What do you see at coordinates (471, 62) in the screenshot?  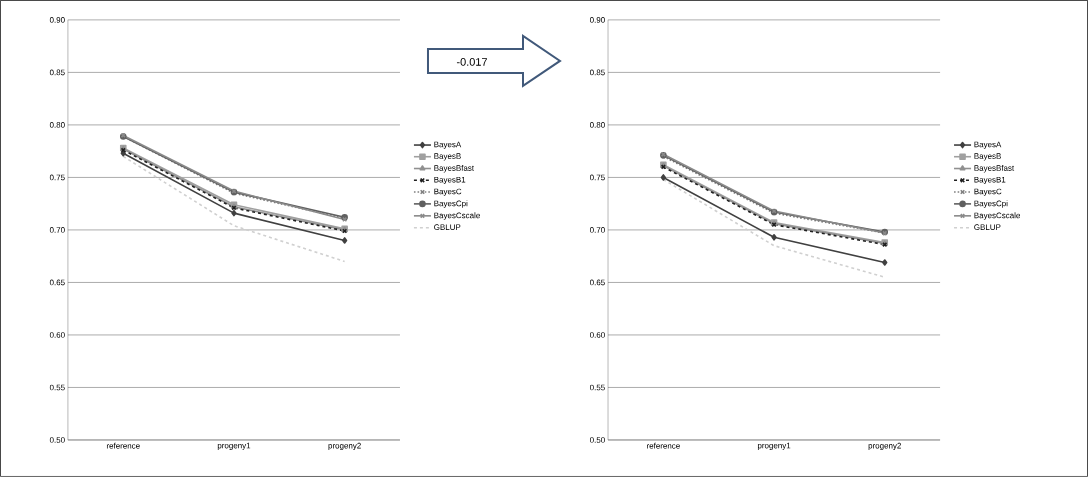 I see `text: -0.017` at bounding box center [471, 62].